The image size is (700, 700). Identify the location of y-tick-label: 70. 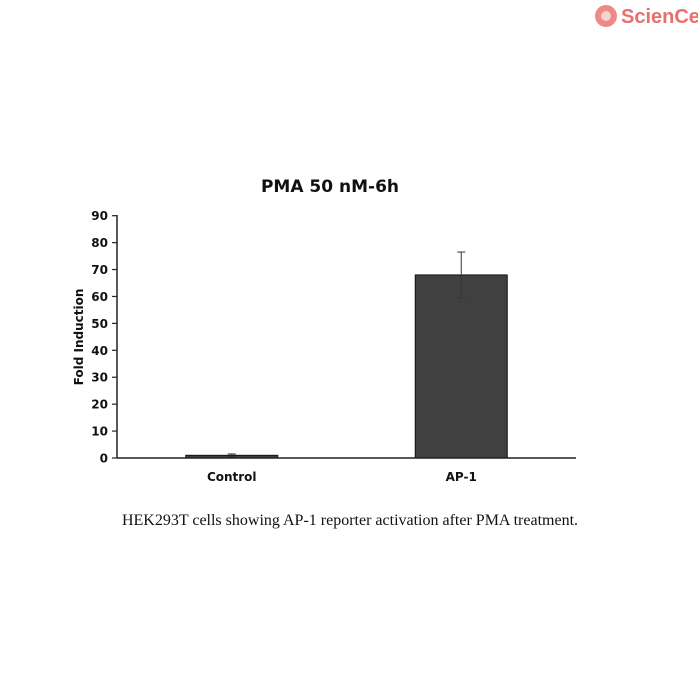
(99, 270).